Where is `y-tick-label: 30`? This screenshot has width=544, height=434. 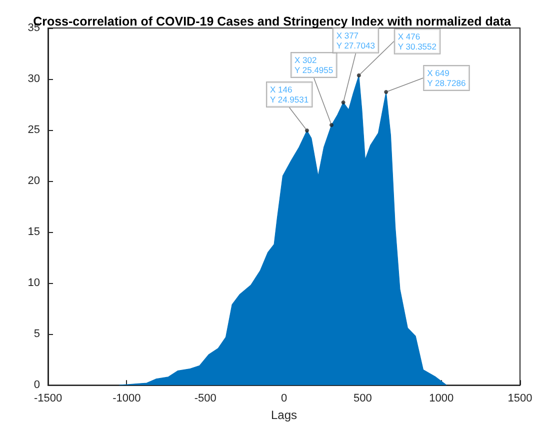 y-tick-label: 30 is located at coordinates (34, 79).